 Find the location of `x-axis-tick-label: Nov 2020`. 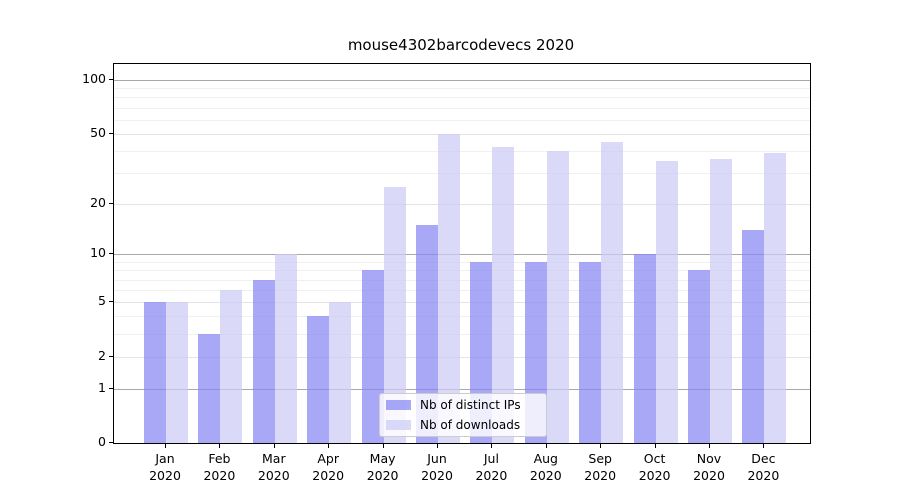

x-axis-tick-label: Nov 2020 is located at coordinates (709, 467).